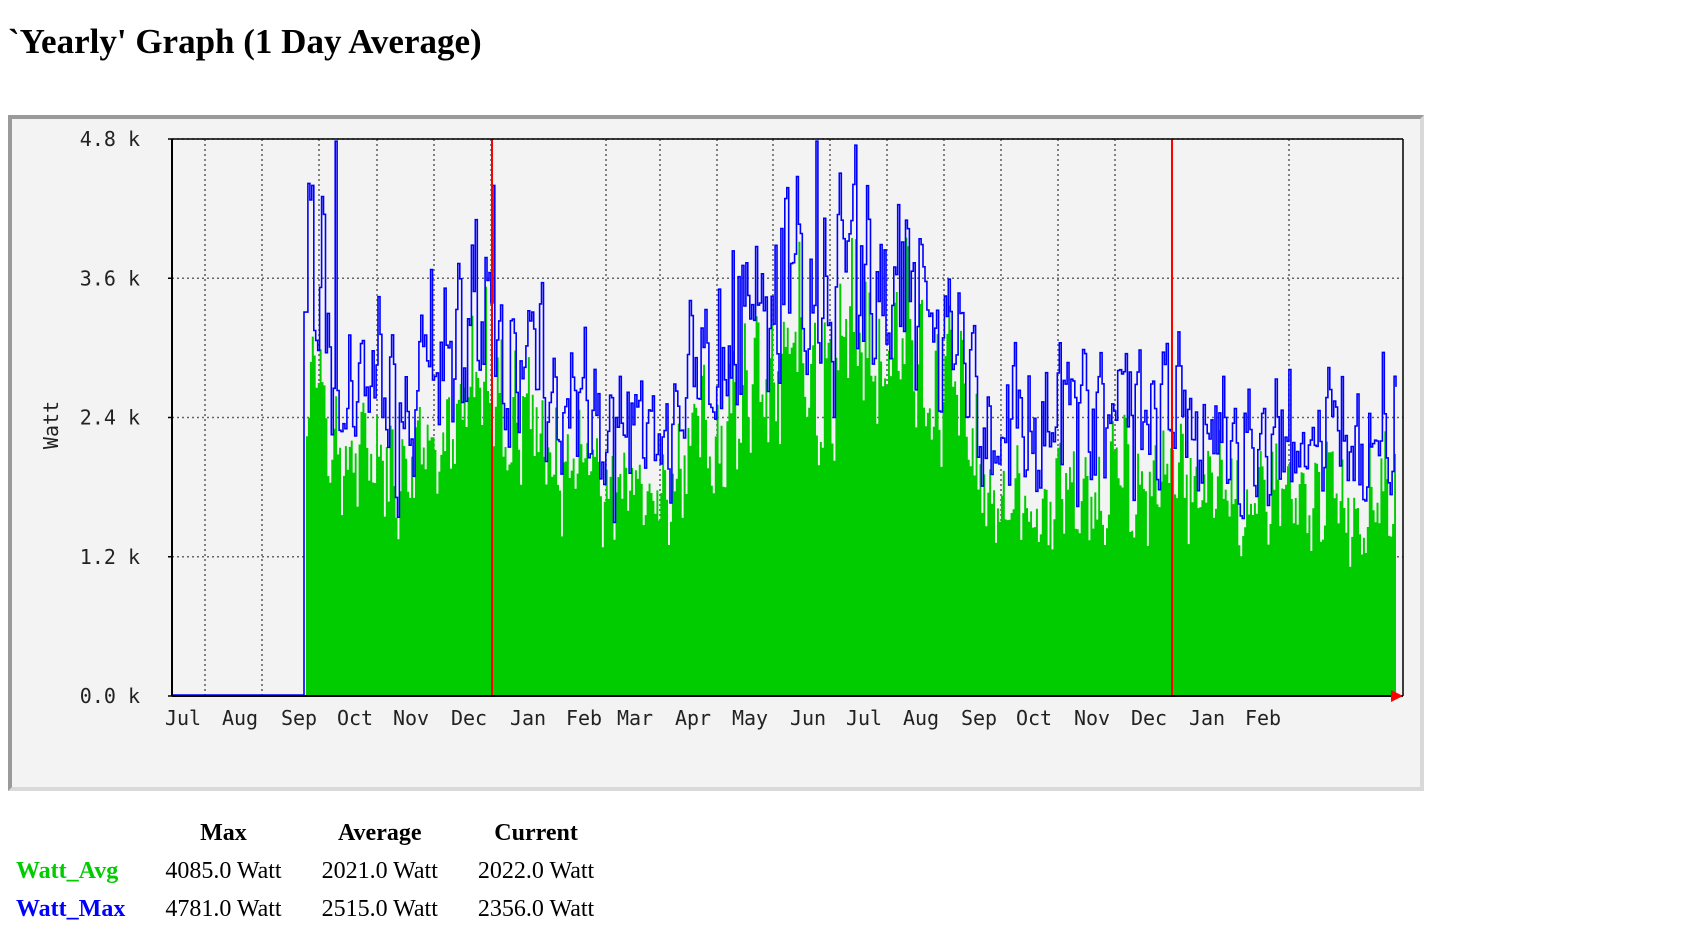  What do you see at coordinates (536, 832) in the screenshot?
I see `legend-header-current: Current` at bounding box center [536, 832].